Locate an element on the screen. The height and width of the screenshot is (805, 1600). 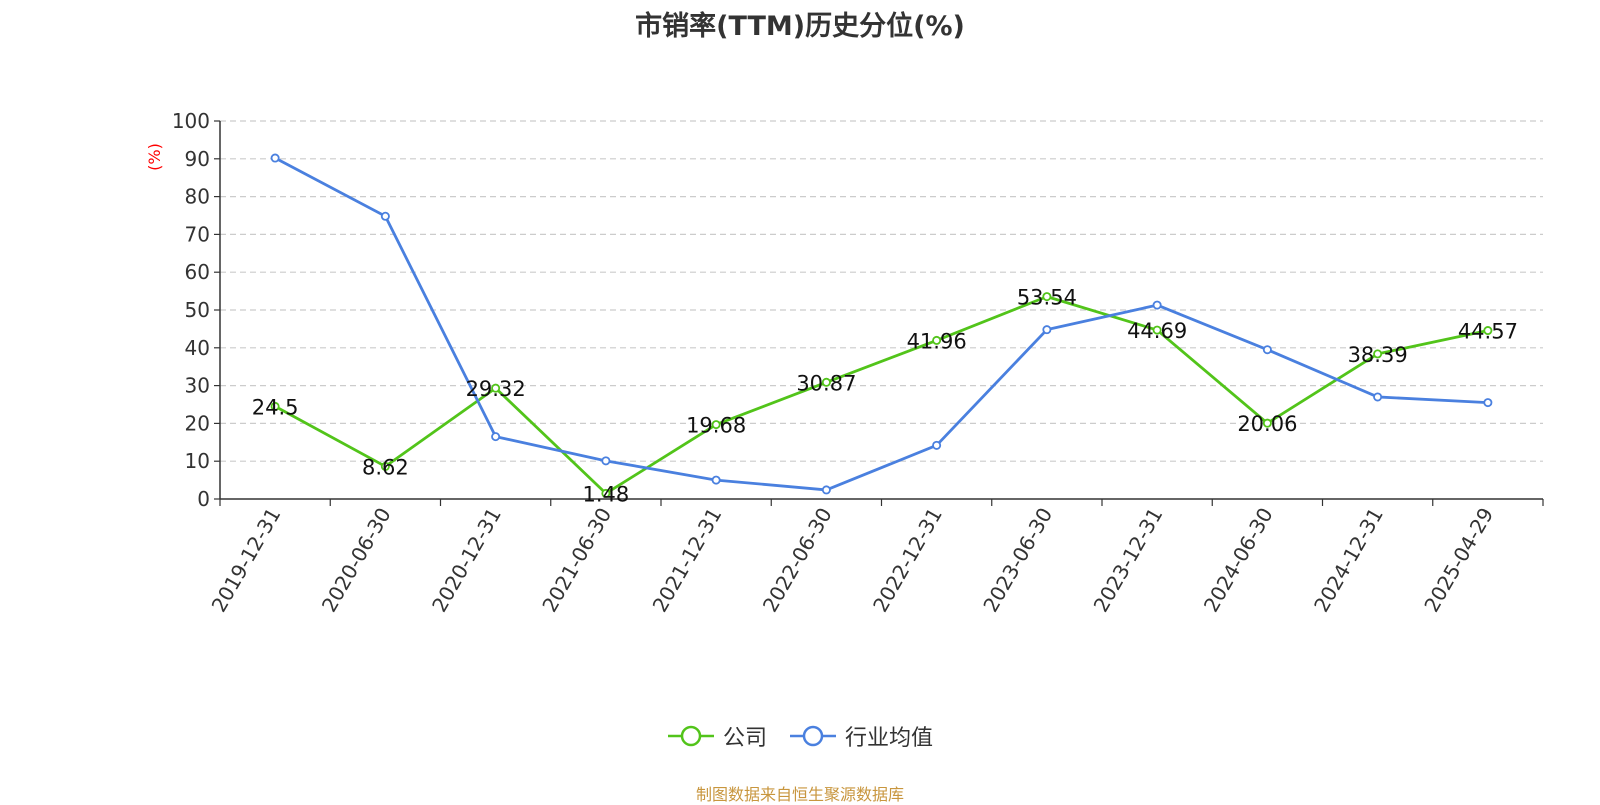
y-tick-label: 50 is located at coordinates (197, 310).